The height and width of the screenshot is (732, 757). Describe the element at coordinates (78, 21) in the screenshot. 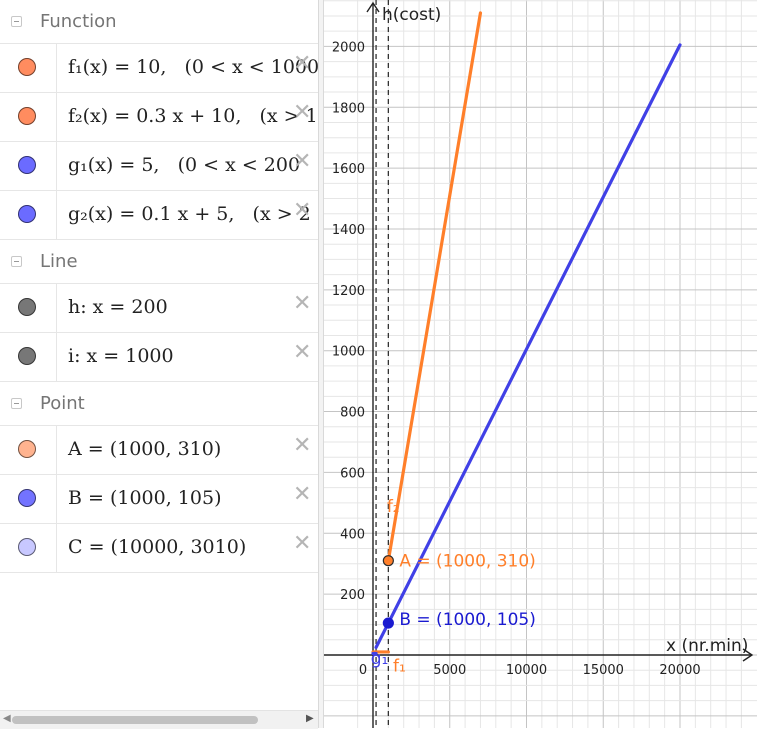

I see `category-label: Function` at that location.